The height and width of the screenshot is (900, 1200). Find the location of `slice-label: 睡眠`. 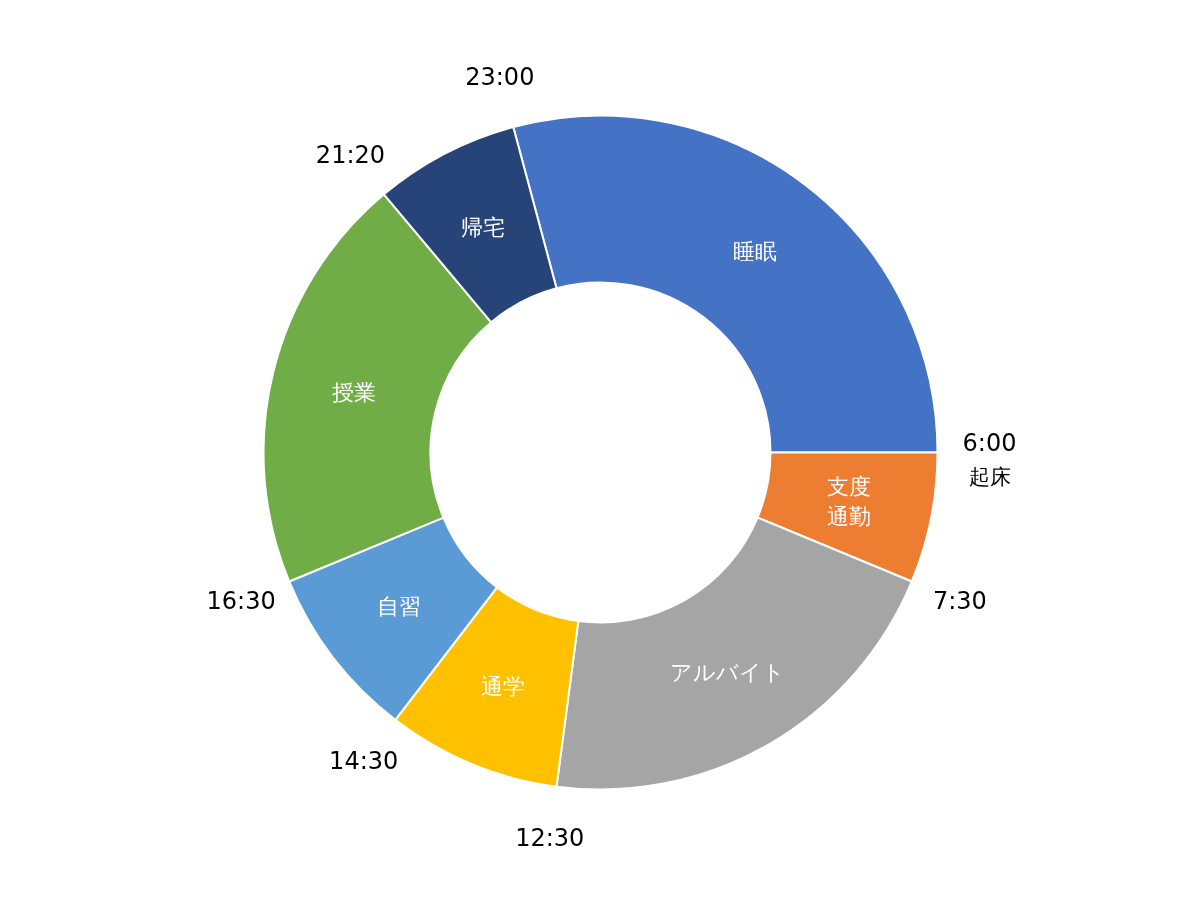

slice-label: 睡眠 is located at coordinates (754, 251).